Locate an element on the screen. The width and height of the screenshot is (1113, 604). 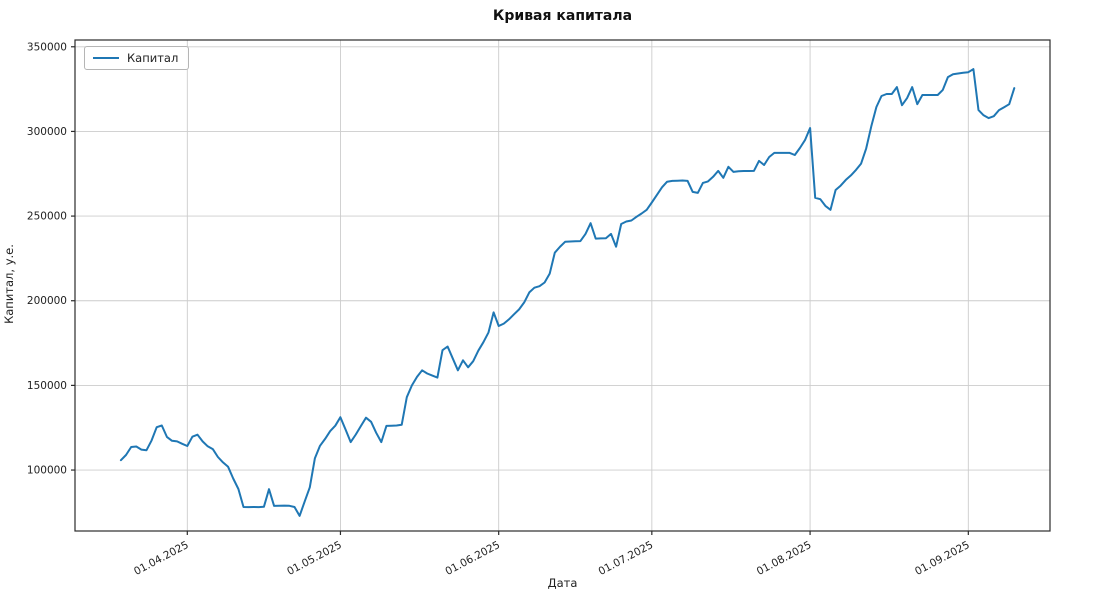
legend: Капитал is located at coordinates (137, 58).